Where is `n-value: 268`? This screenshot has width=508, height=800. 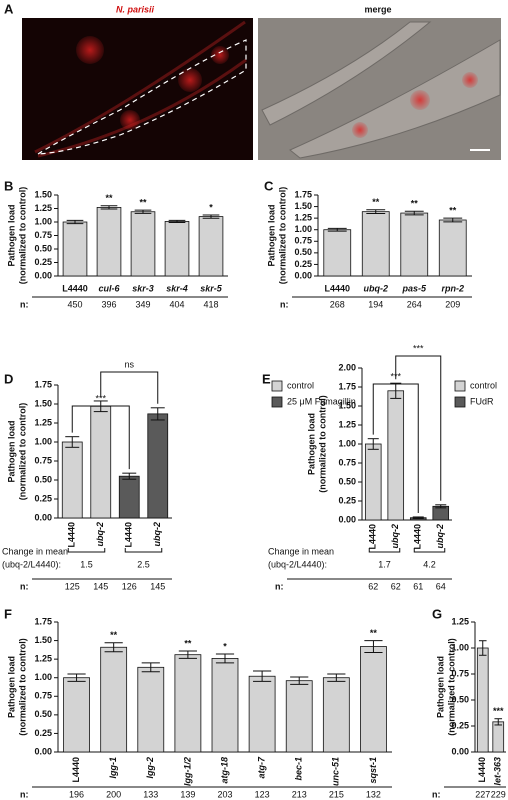 n-value: 268 is located at coordinates (337, 304).